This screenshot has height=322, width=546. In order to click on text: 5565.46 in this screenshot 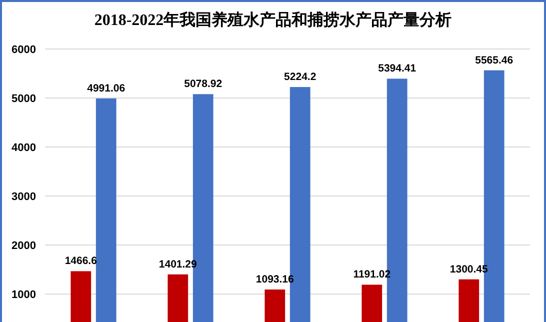, I will do `click(494, 60)`.